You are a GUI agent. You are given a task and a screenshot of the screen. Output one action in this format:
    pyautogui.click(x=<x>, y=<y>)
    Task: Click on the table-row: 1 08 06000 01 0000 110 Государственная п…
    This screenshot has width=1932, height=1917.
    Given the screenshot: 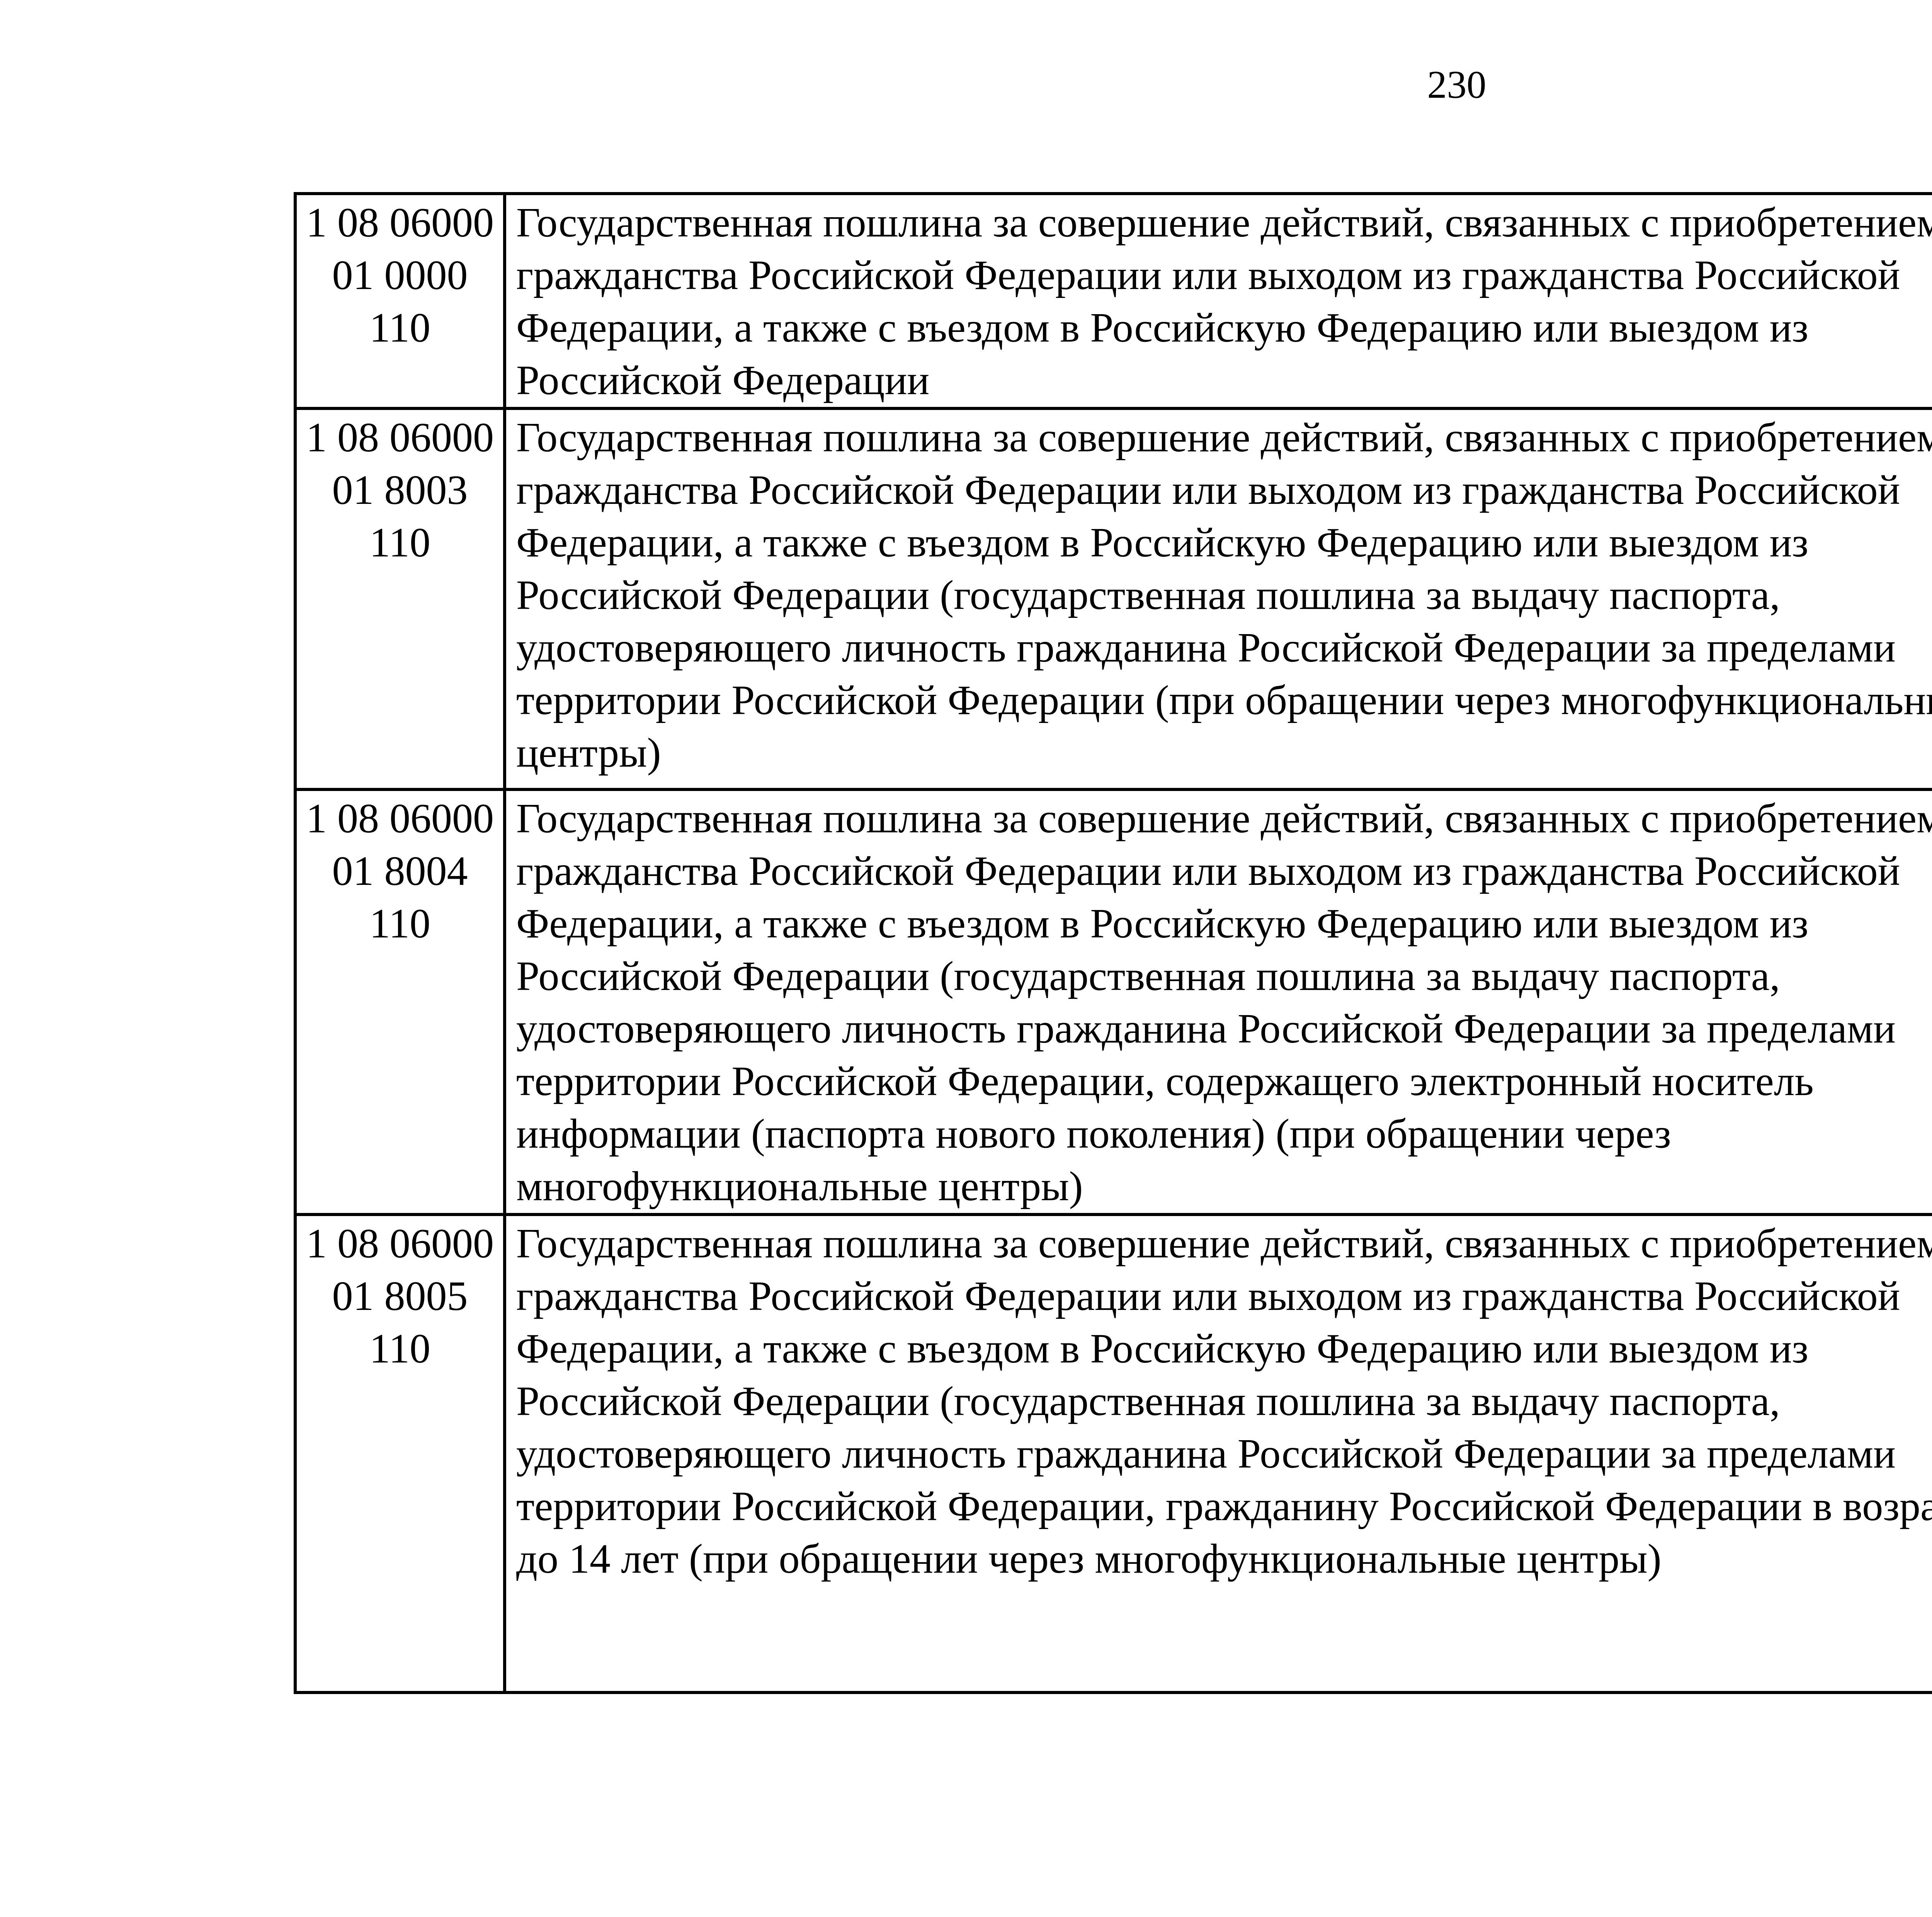 What is the action you would take?
    pyautogui.click(x=1113, y=301)
    